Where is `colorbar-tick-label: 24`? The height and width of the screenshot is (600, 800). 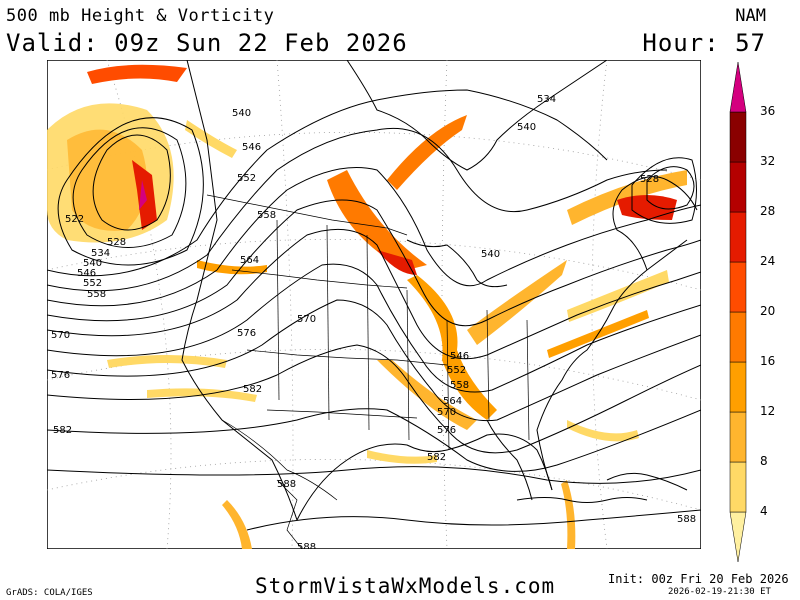 colorbar-tick-label: 24 is located at coordinates (768, 261).